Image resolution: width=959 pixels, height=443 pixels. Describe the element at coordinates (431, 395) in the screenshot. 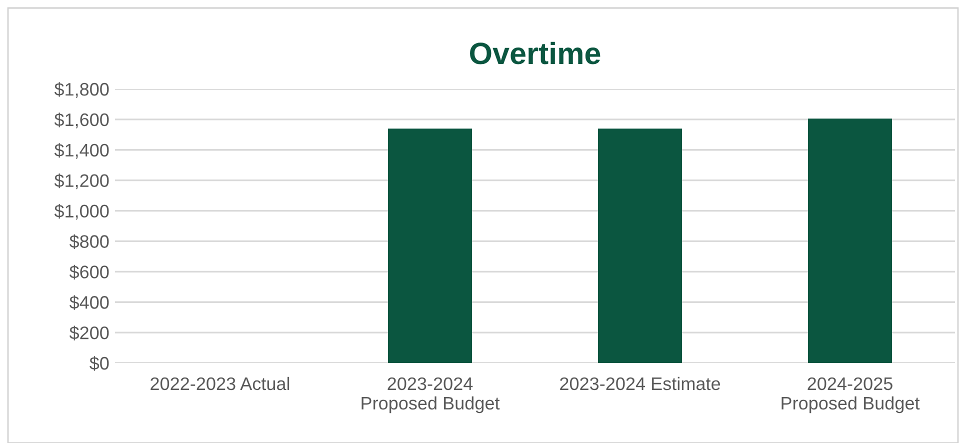

I see `x-tick-label: 2023-2024 Proposed Budget` at that location.